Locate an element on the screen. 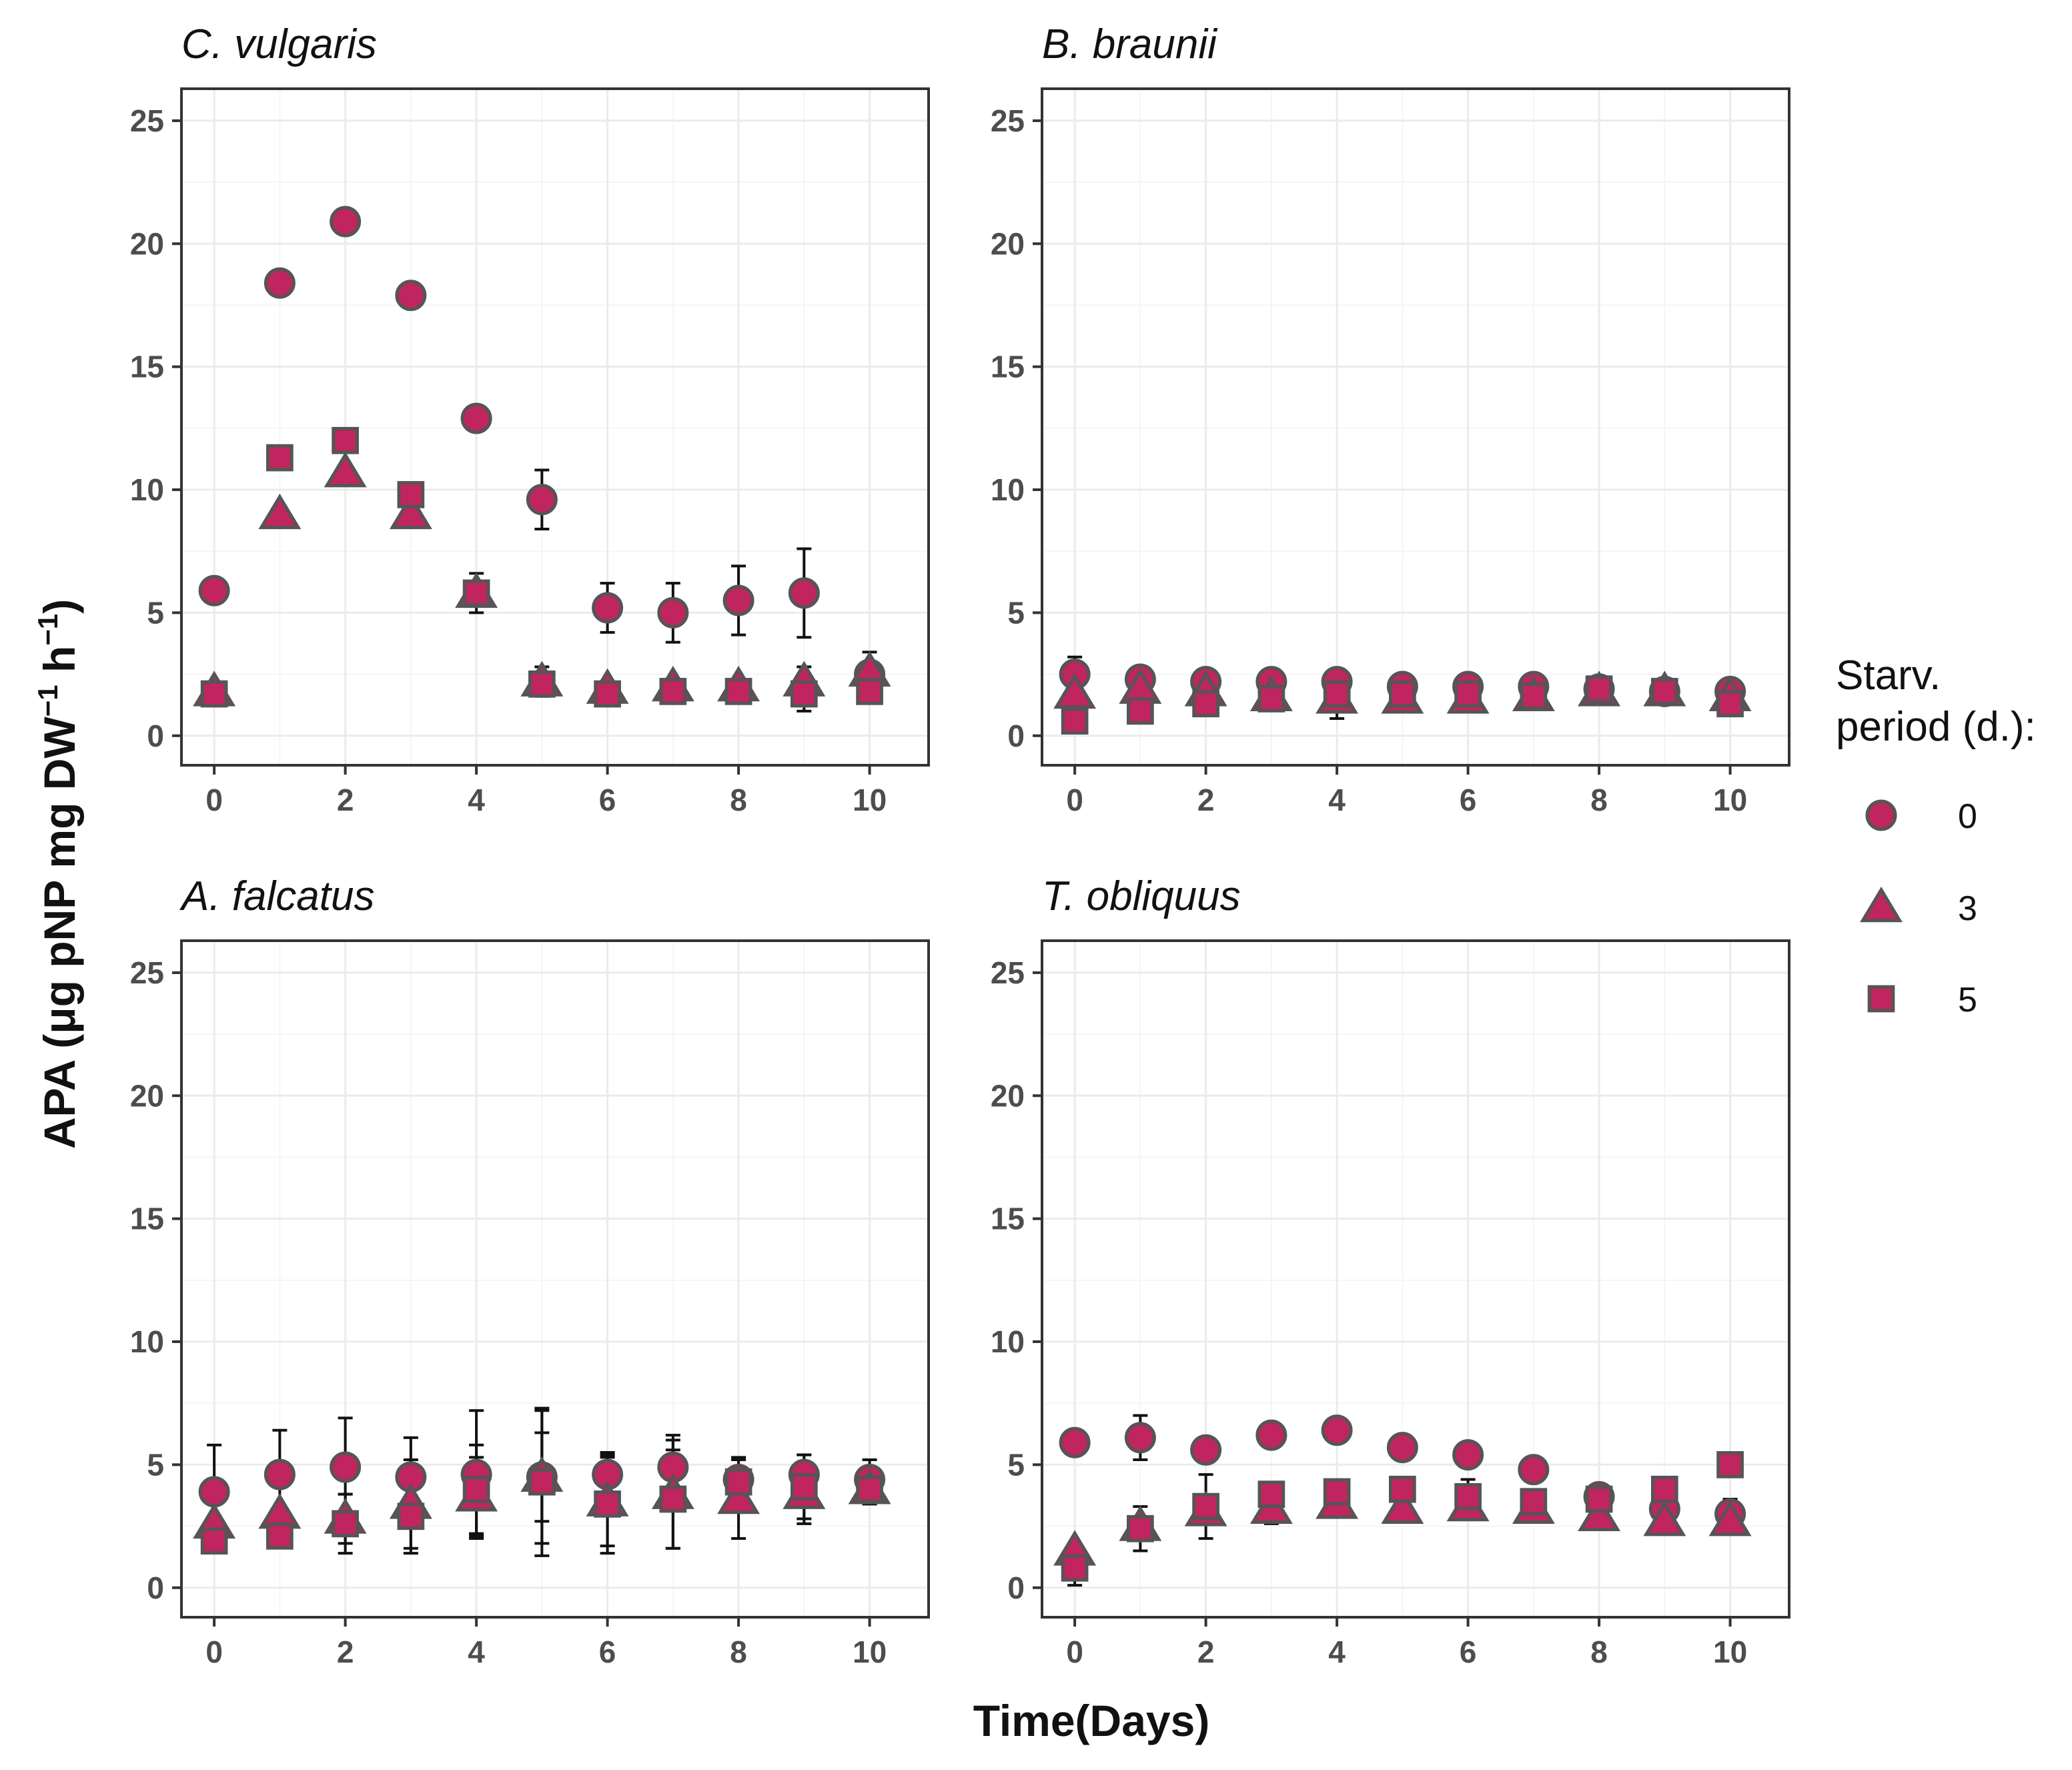  y-axis-title-sup2: −1 is located at coordinates (47, 630).